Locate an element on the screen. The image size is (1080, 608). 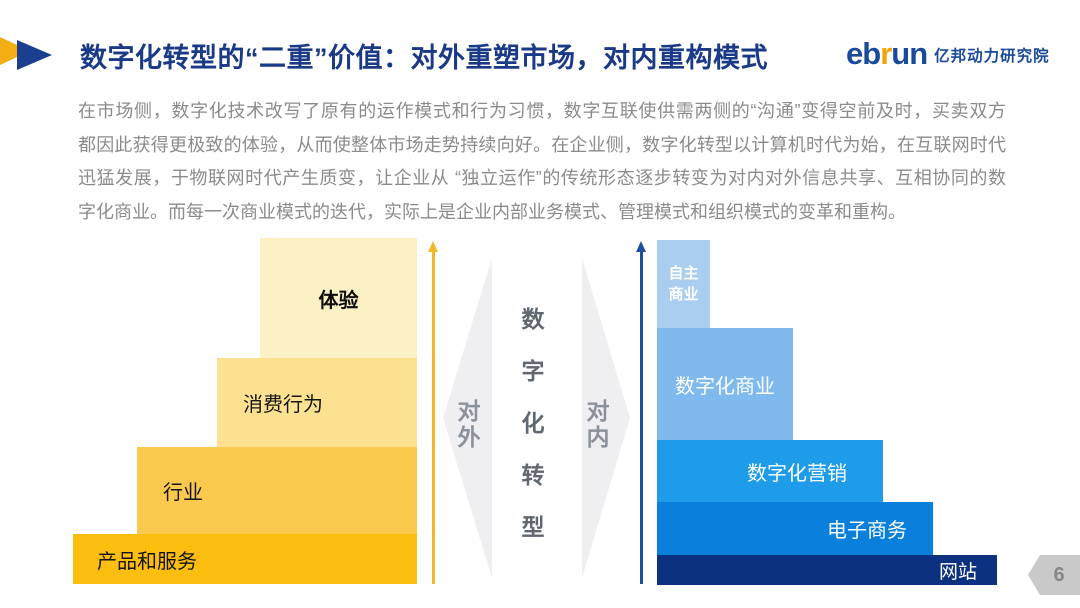
market-arrow-line is located at coordinates (433, 417).